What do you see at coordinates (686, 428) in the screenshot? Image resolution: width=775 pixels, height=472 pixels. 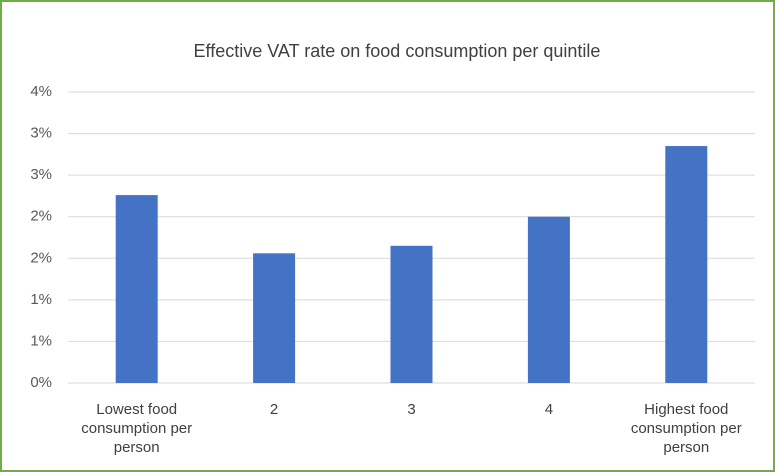 I see `x-tick-label: Highest food consumption per person` at bounding box center [686, 428].